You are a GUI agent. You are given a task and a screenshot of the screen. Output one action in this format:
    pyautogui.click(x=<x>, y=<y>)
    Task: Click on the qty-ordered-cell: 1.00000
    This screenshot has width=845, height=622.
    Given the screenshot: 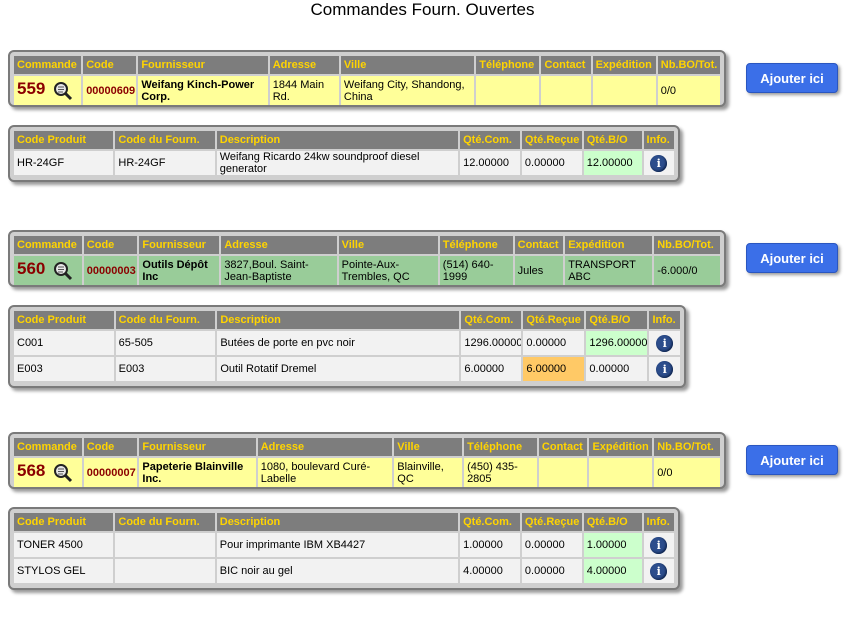 What is the action you would take?
    pyautogui.click(x=490, y=545)
    